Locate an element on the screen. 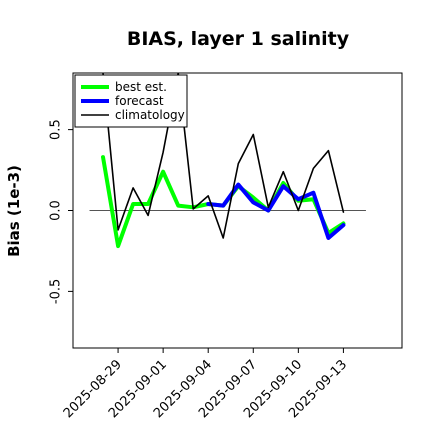  y-tick-label: -0.5 is located at coordinates (56, 291).